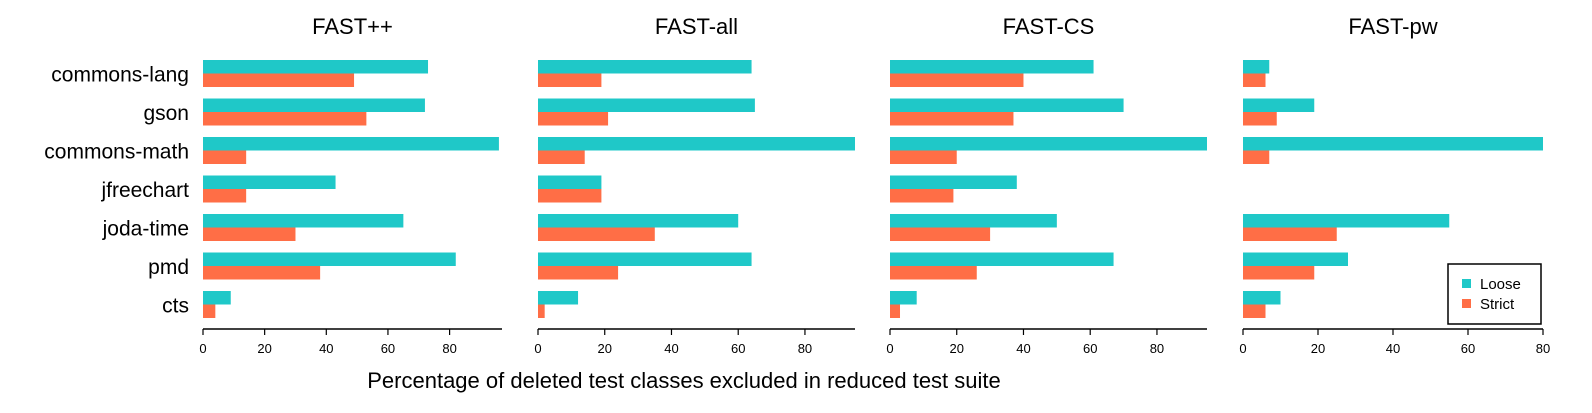  I want to click on bar-fast-all-cts-strict, so click(541, 311).